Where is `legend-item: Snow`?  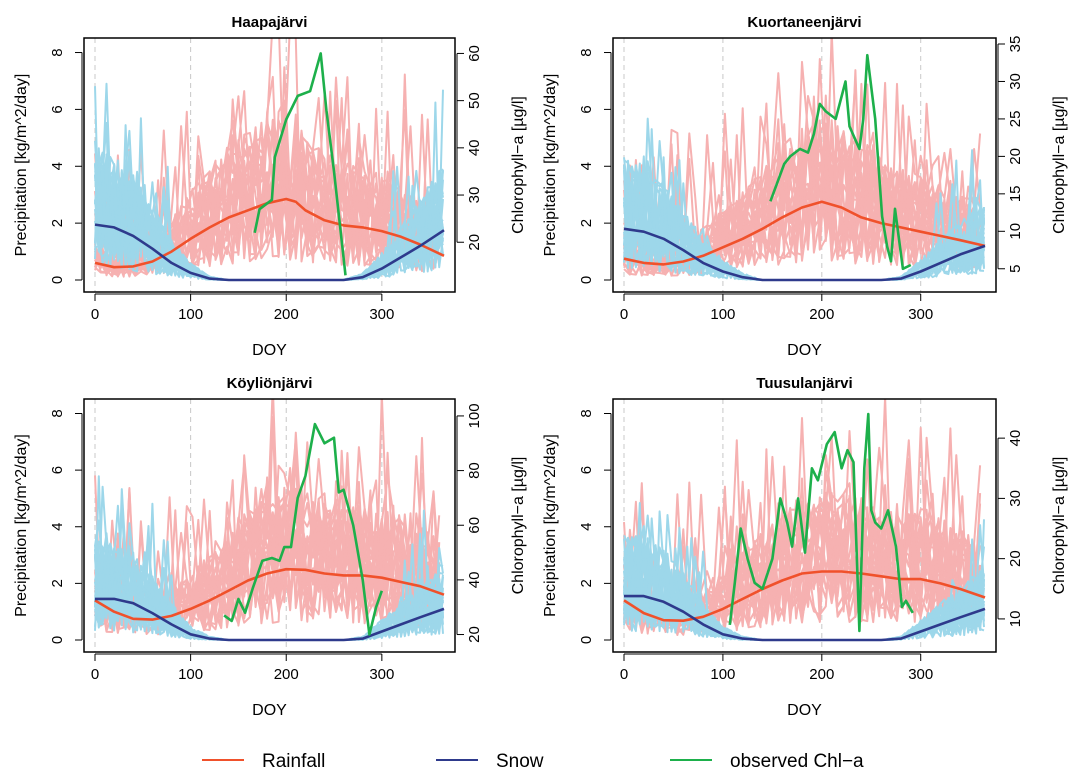
legend-item: Snow is located at coordinates (490, 761).